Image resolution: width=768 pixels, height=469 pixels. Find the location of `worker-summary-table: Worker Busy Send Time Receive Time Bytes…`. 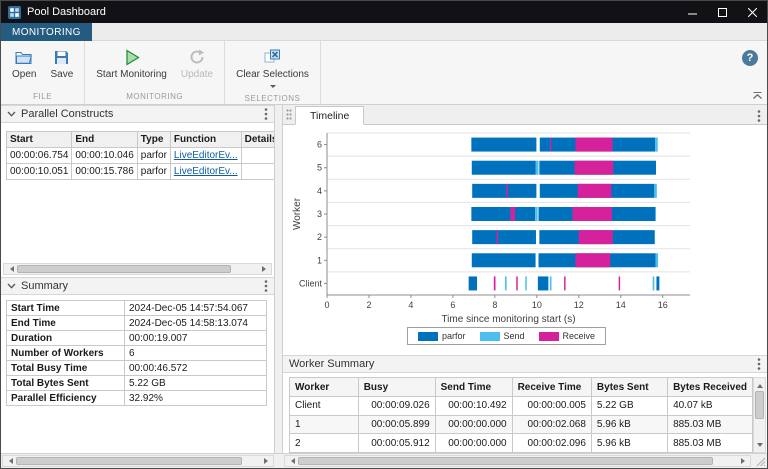

worker-summary-table: Worker Busy Send Time Receive Time Bytes… is located at coordinates (521, 415).